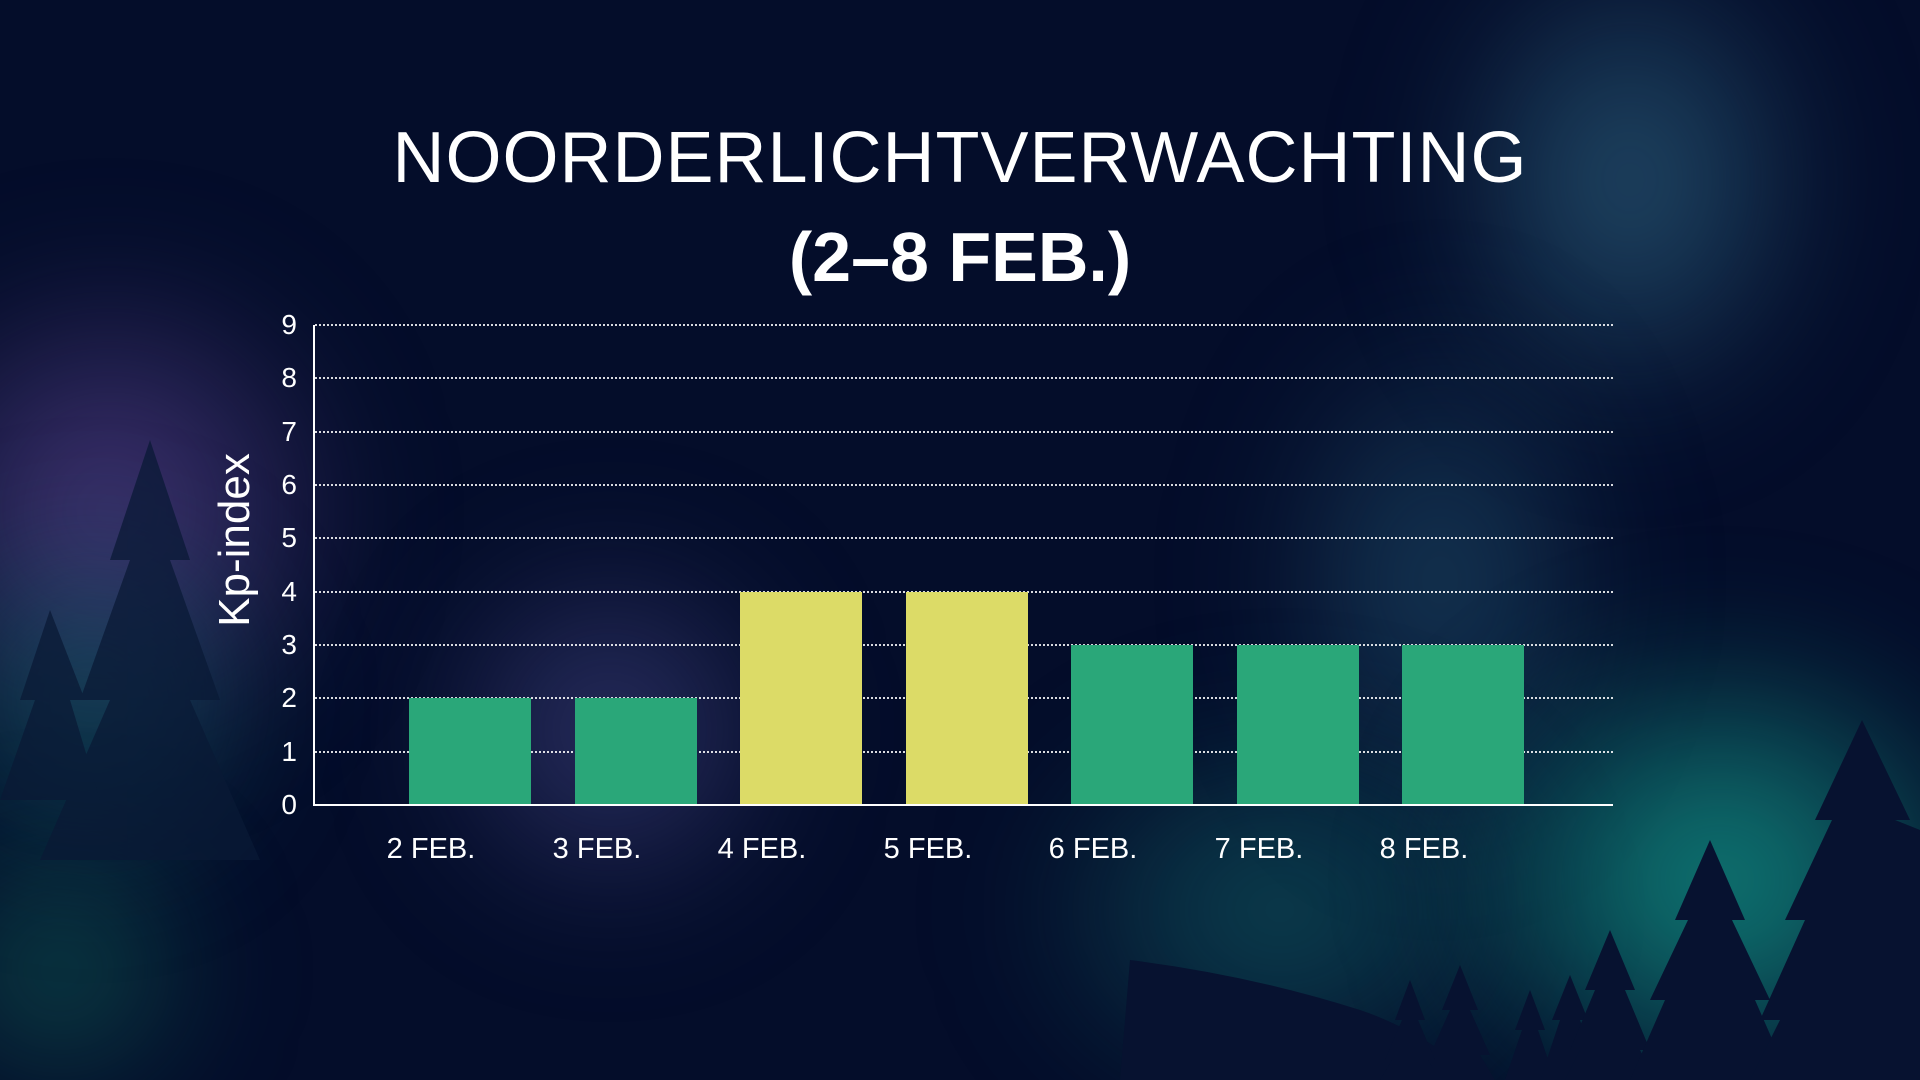 The height and width of the screenshot is (1080, 1920). Describe the element at coordinates (289, 537) in the screenshot. I see `y-tick-label: 5` at that location.